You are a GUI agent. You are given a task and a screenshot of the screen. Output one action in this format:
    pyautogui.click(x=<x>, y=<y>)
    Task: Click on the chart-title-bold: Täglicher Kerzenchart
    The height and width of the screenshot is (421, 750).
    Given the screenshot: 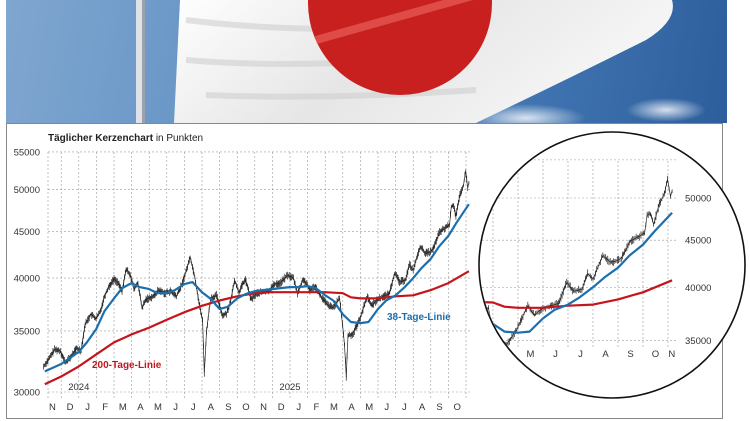 What is the action you would take?
    pyautogui.click(x=101, y=138)
    